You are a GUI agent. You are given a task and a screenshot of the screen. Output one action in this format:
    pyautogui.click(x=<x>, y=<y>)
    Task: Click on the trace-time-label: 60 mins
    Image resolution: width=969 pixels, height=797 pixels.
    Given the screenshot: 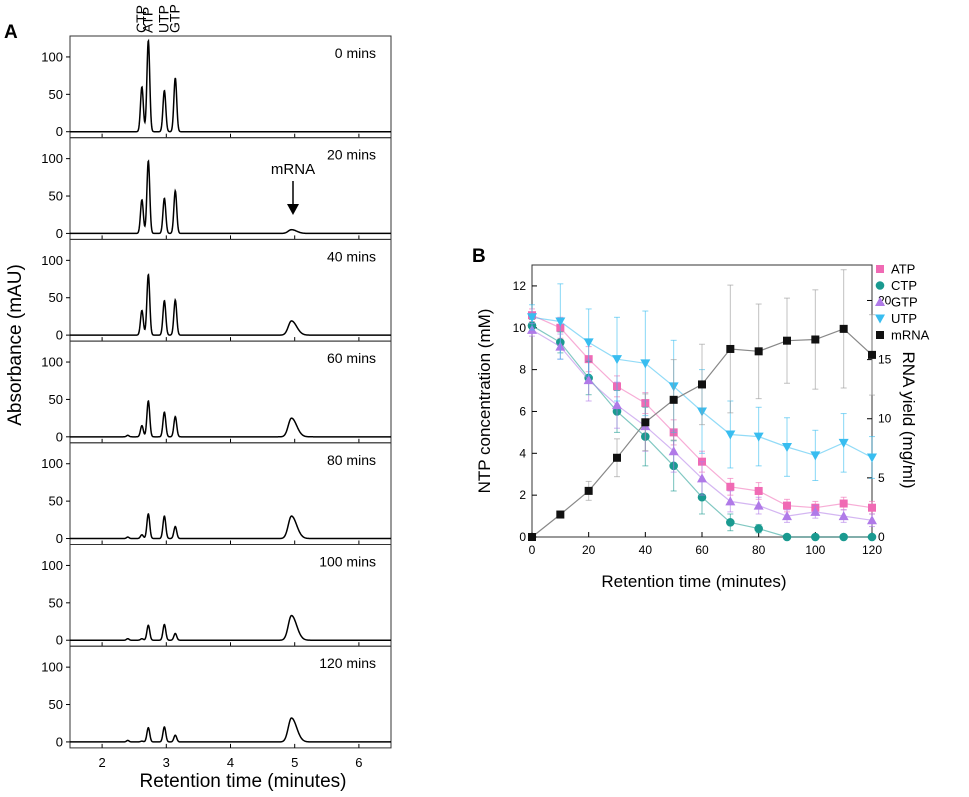 What is the action you would take?
    pyautogui.click(x=351, y=358)
    